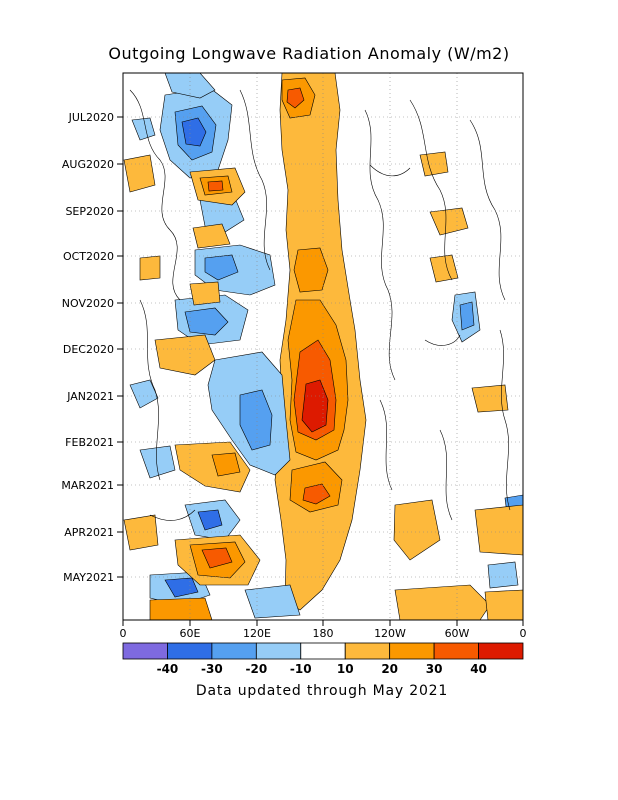 The height and width of the screenshot is (800, 618). Describe the element at coordinates (467, 316) in the screenshot. I see `blue-east-pacific-nov-core` at that location.